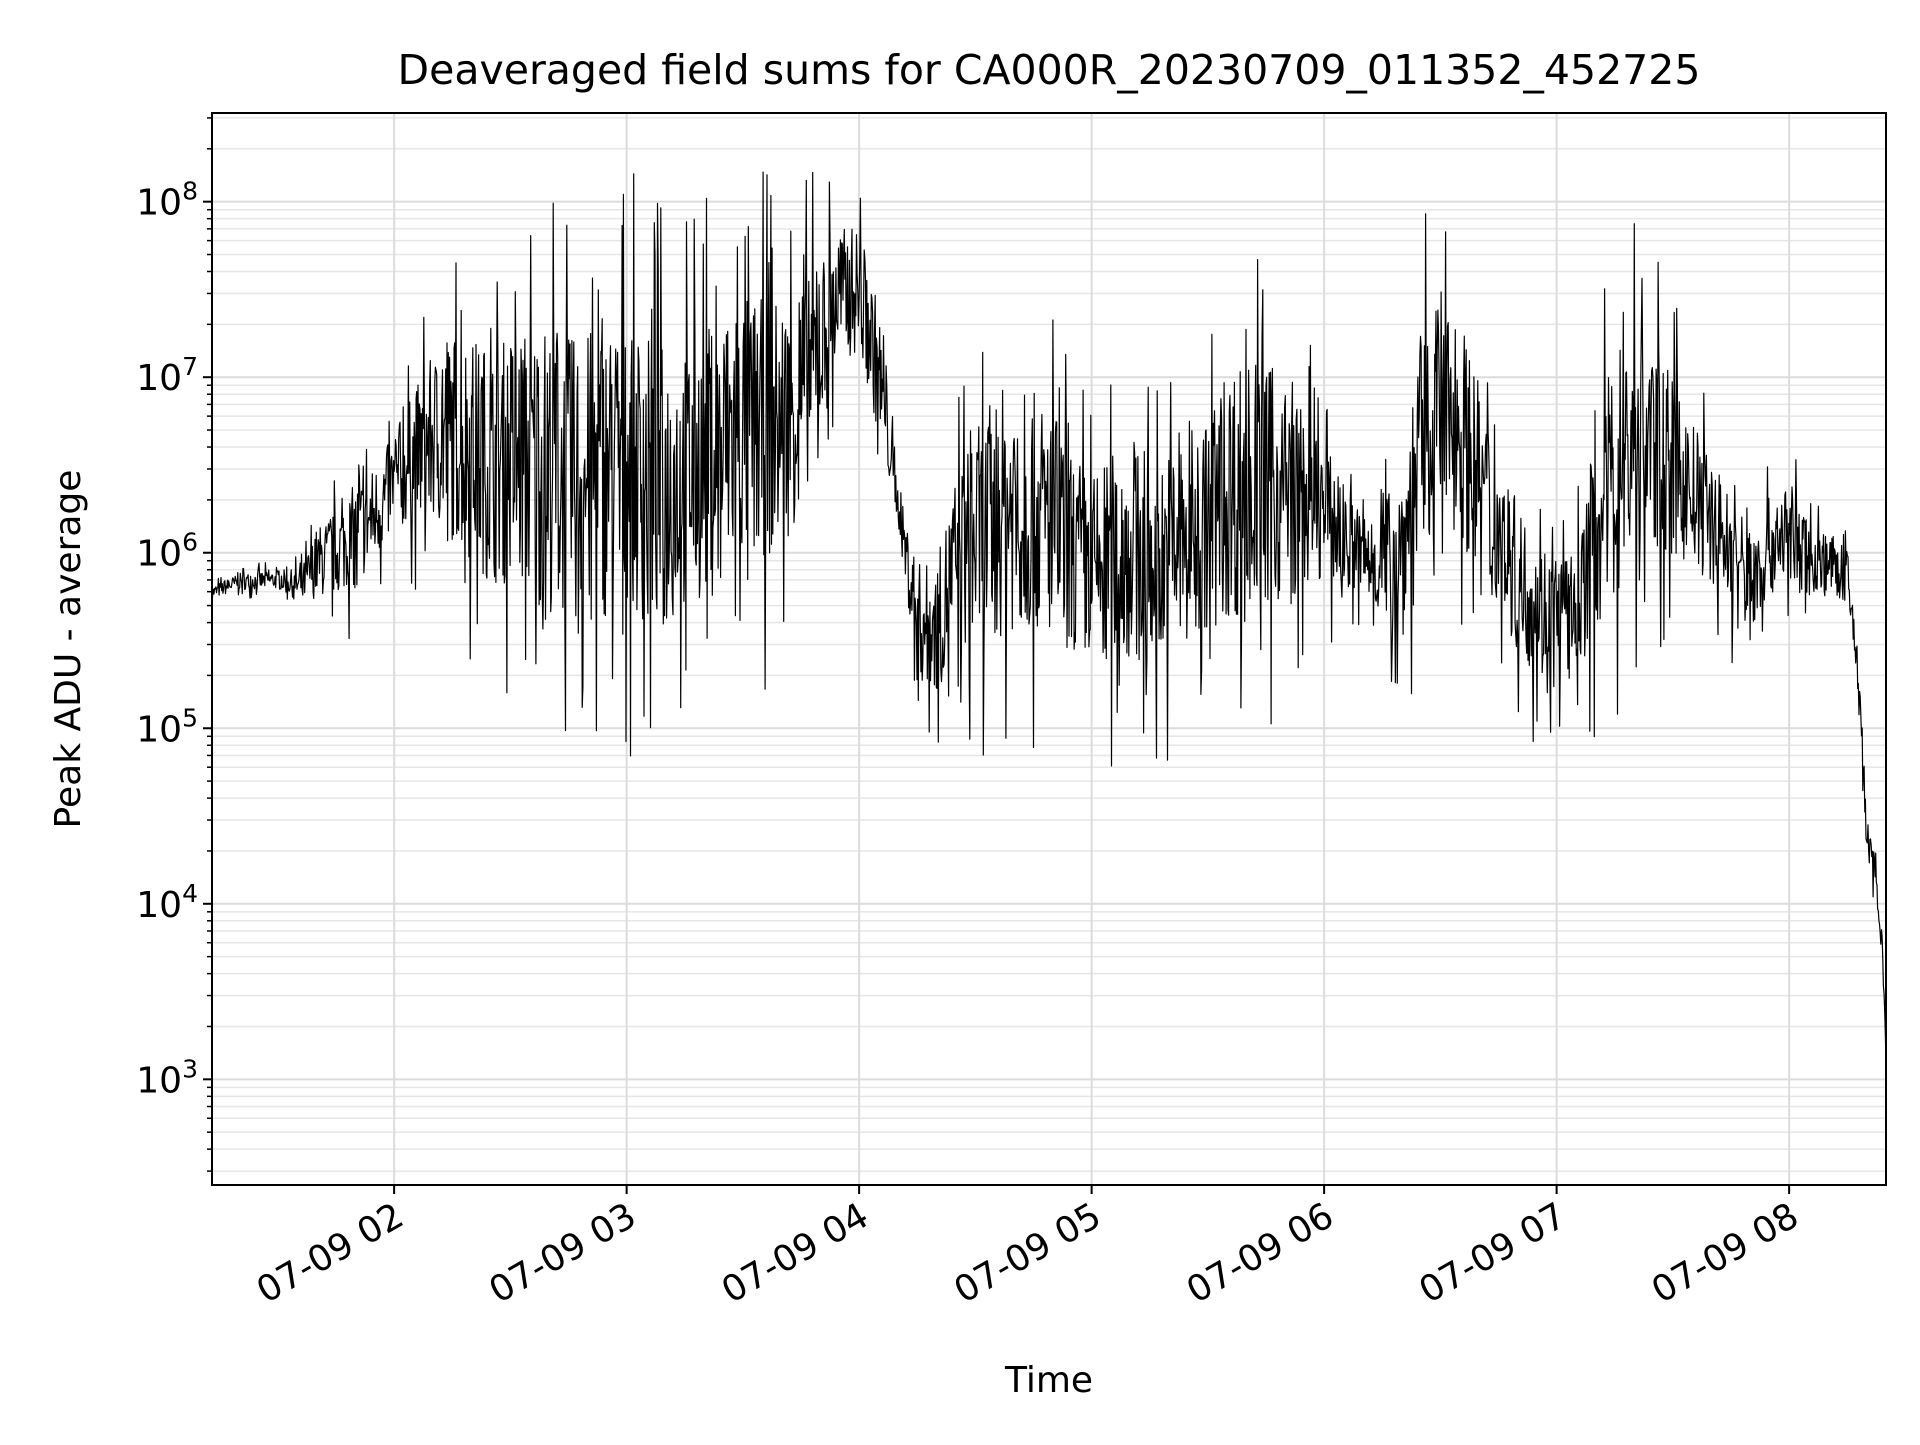  Describe the element at coordinates (167, 902) in the screenshot. I see `y-tick-label: 10⁴` at that location.